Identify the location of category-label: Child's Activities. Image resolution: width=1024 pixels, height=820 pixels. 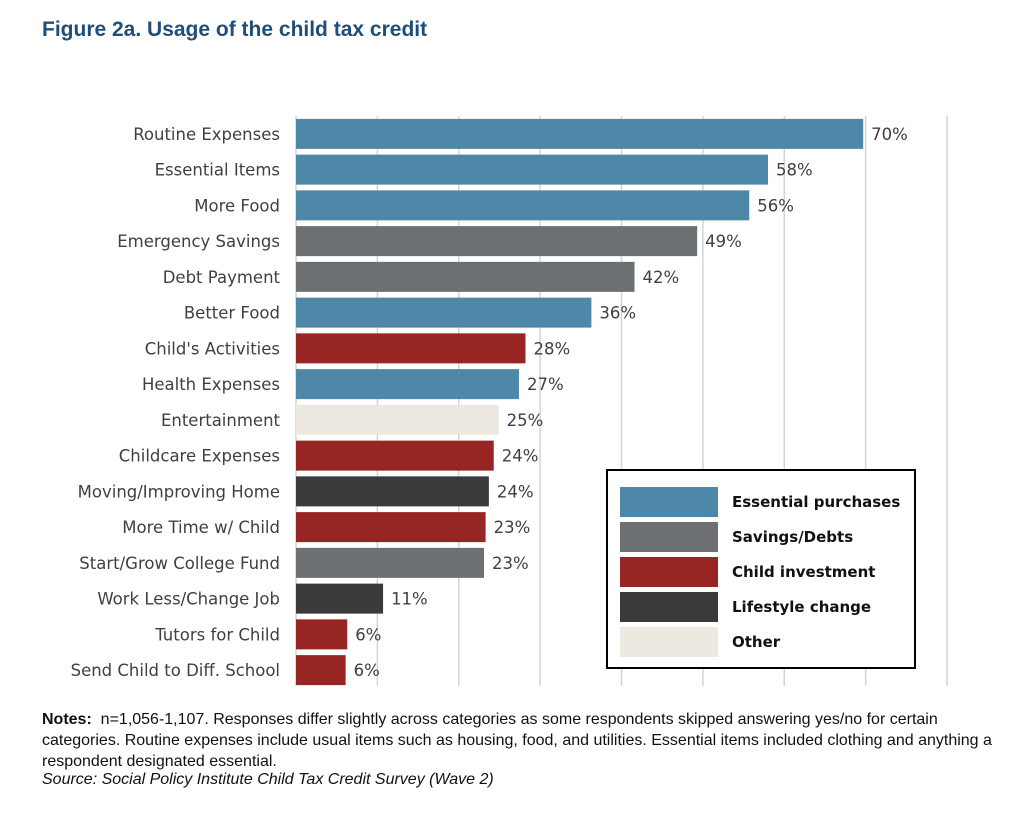
(212, 348).